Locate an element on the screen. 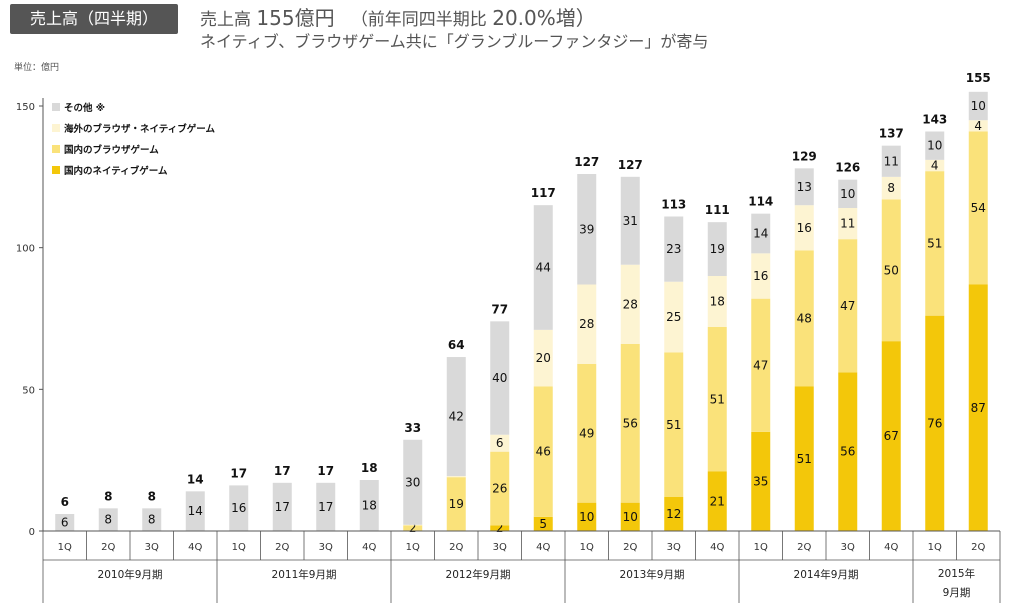  bar-value-label: 49 is located at coordinates (586, 433).